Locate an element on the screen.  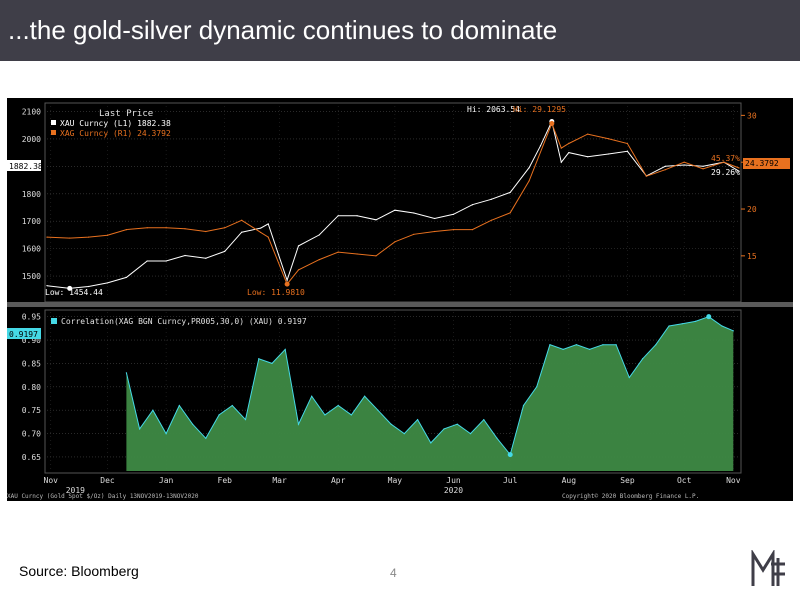
month-tick-label: Mar is located at coordinates (279, 480).